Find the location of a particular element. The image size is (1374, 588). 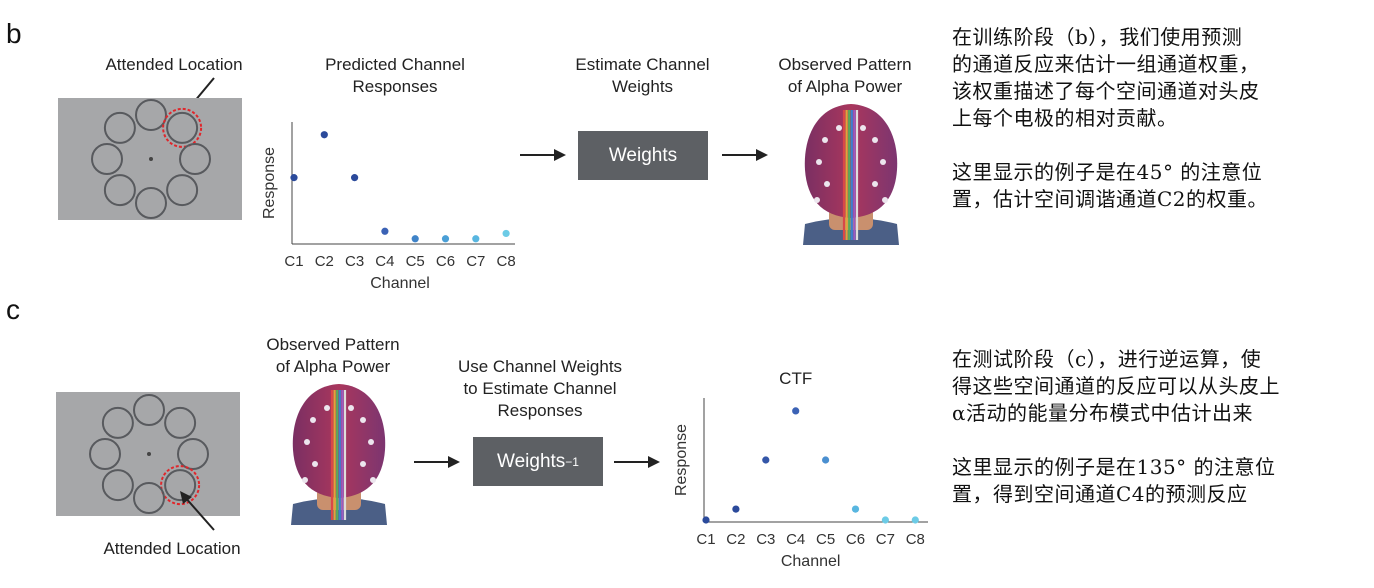

note-b-p2-l2: 置，估计空间调谐通道C2的权重。 is located at coordinates (1110, 199).